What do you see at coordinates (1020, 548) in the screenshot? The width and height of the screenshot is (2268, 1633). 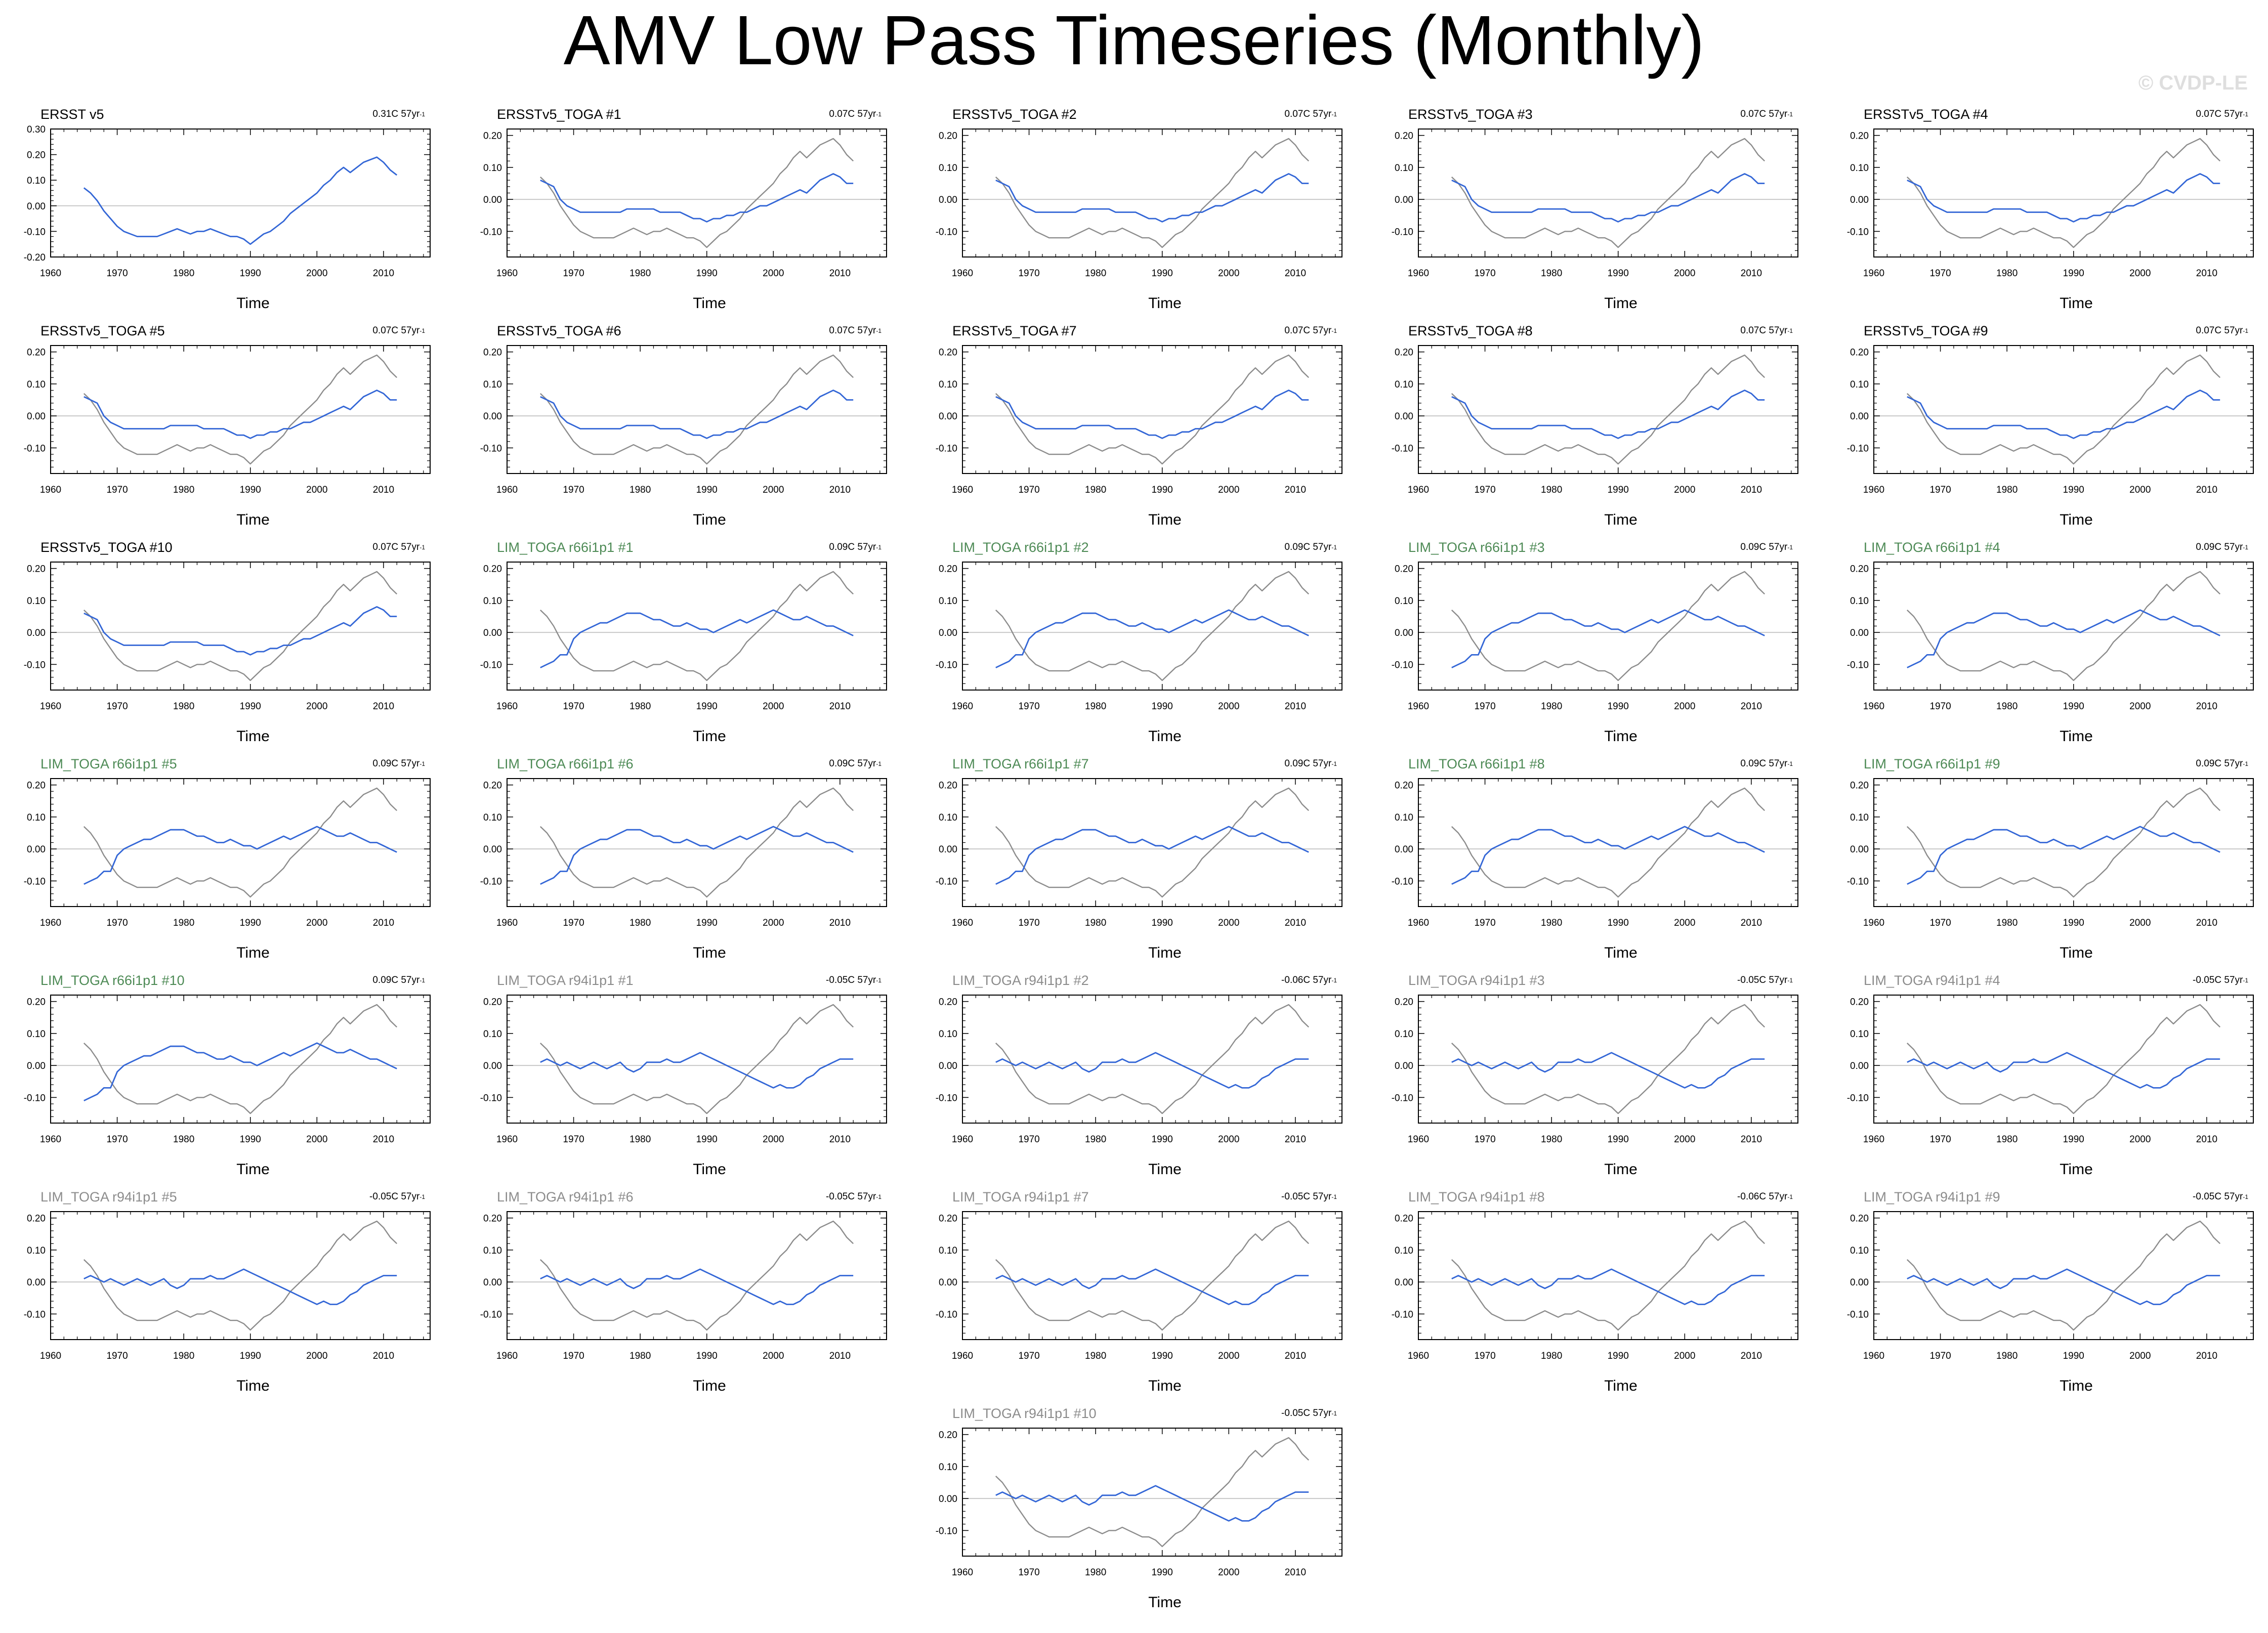 I see `panel-title: LIM_TOGA r66i1p1 #2` at bounding box center [1020, 548].